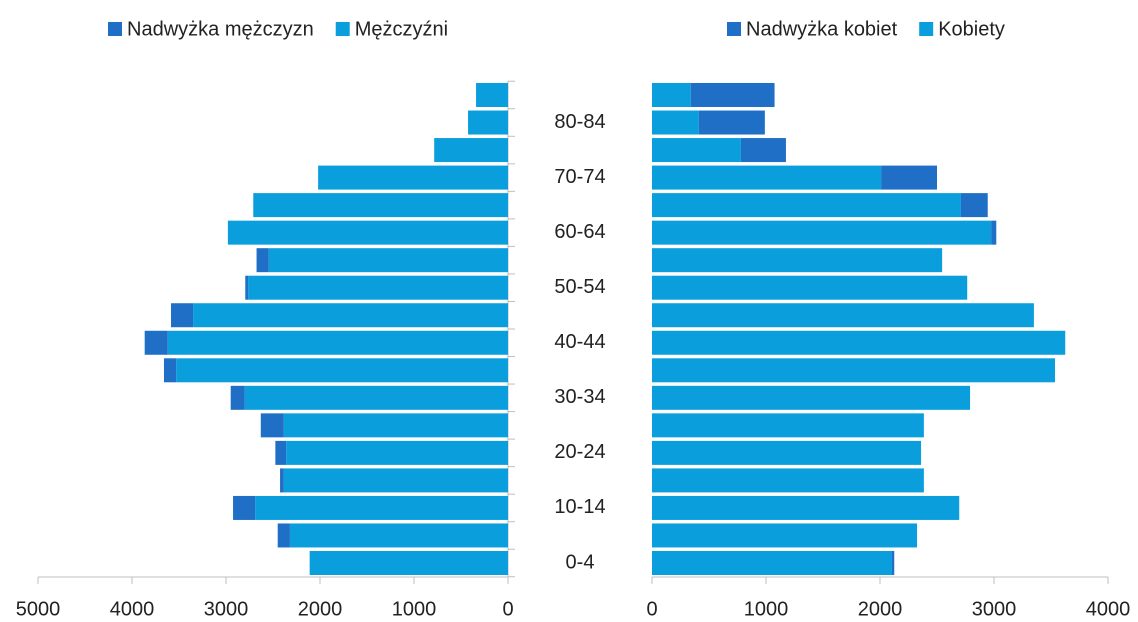  Describe the element at coordinates (579, 507) in the screenshot. I see `category-label: 10-14` at that location.